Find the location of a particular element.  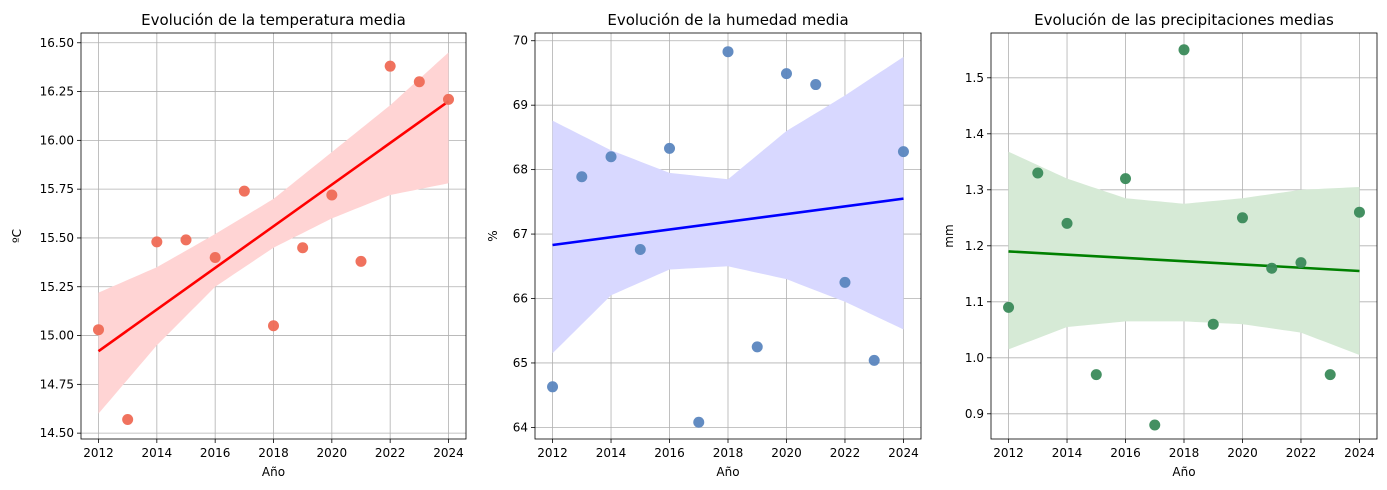

y-tick-label: 1.5 is located at coordinates (974, 78).